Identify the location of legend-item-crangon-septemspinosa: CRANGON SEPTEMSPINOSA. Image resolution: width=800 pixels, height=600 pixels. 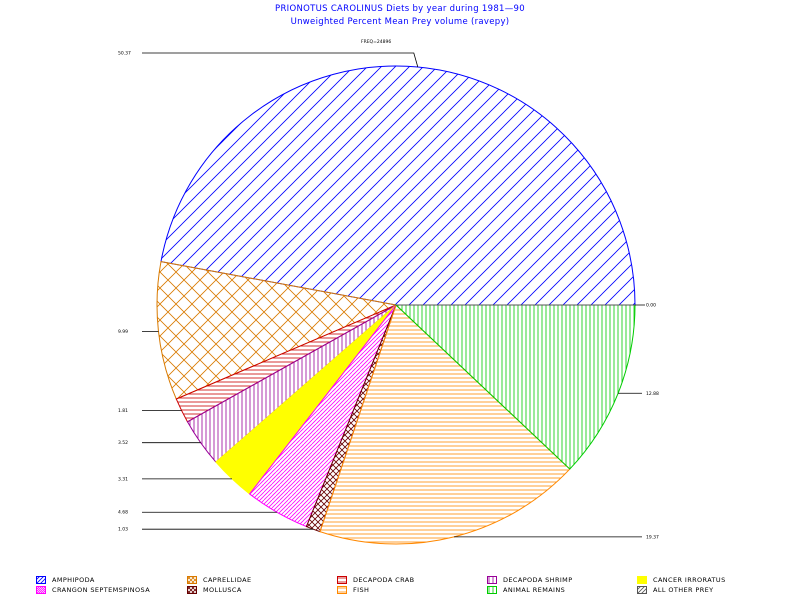
(93, 590).